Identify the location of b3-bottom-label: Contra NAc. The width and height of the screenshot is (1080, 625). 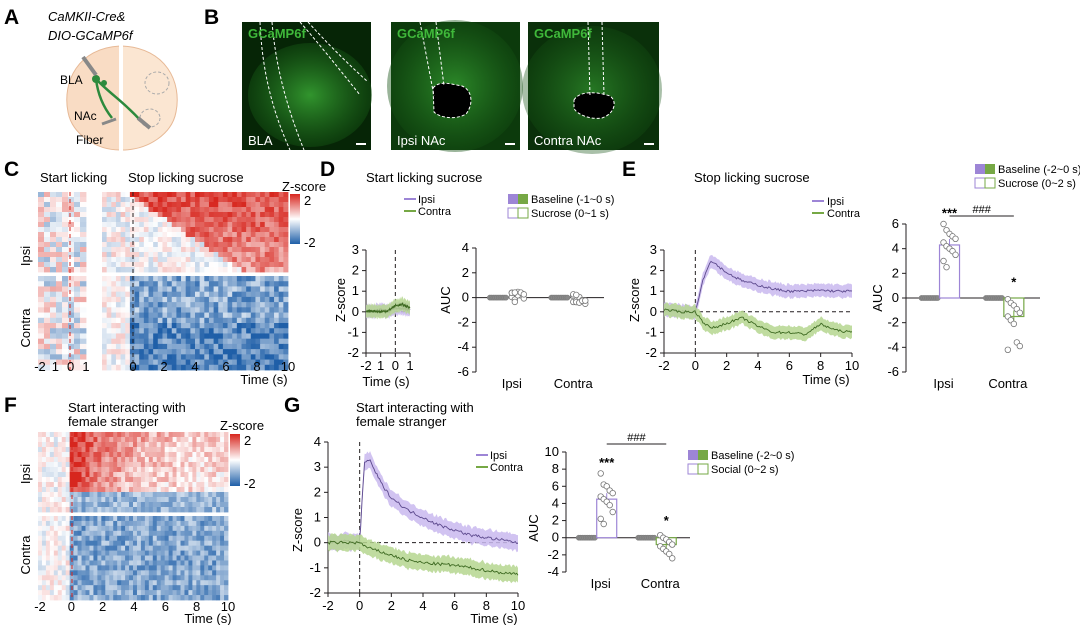
(568, 140).